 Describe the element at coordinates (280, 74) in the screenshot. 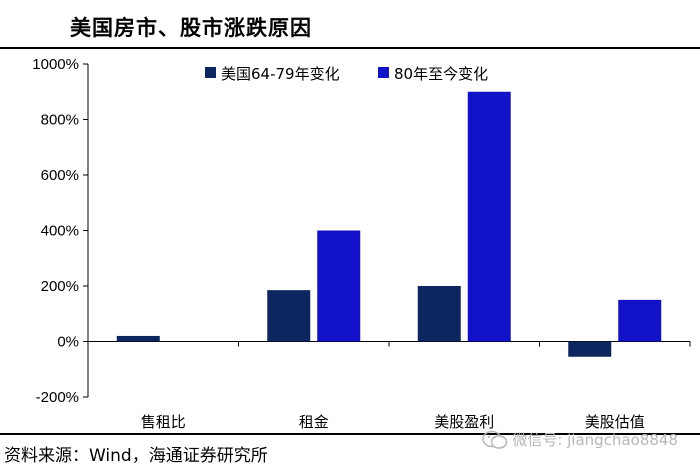

I see `legend-label-1: 美国64-79年变化` at that location.